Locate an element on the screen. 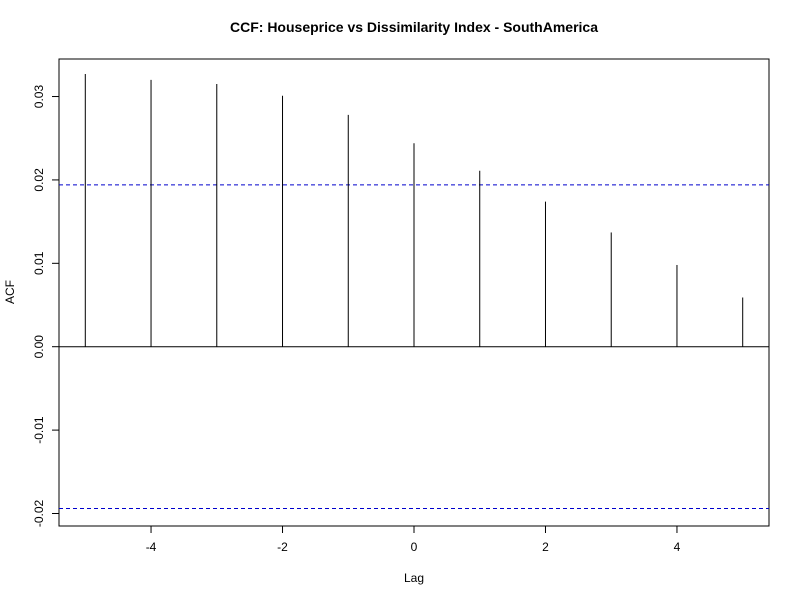 The width and height of the screenshot is (800, 600). x-tick-label: 0 is located at coordinates (414, 547).